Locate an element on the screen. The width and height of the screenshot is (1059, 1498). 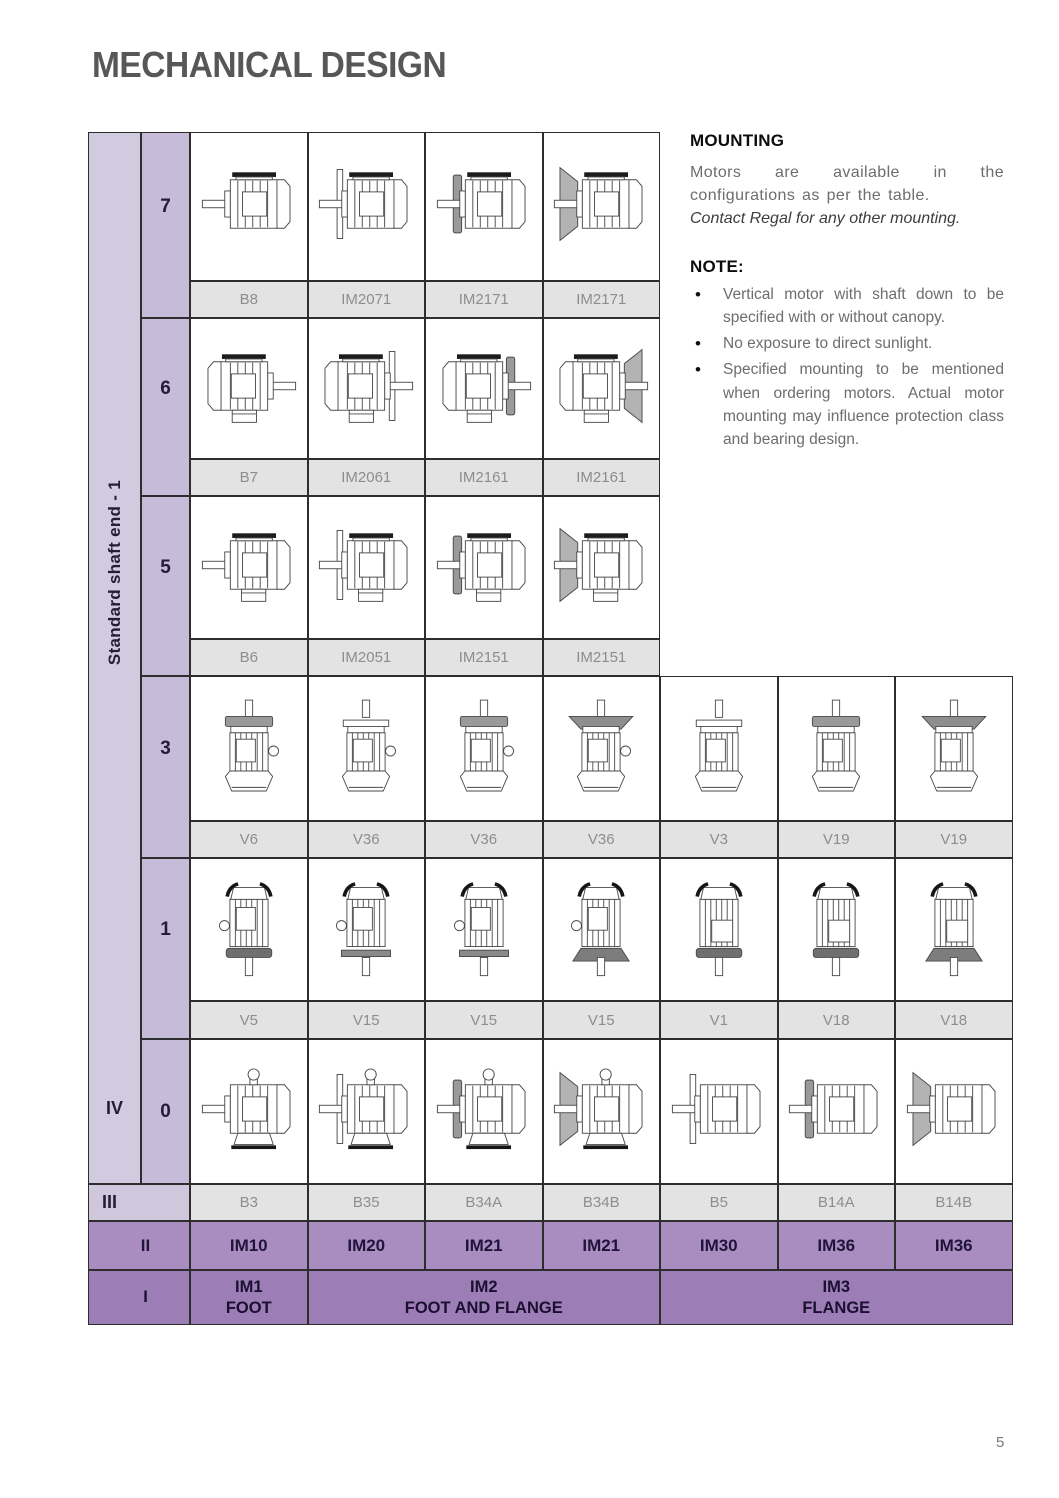
mounting-code-cell: IM2051 is located at coordinates (366, 657).